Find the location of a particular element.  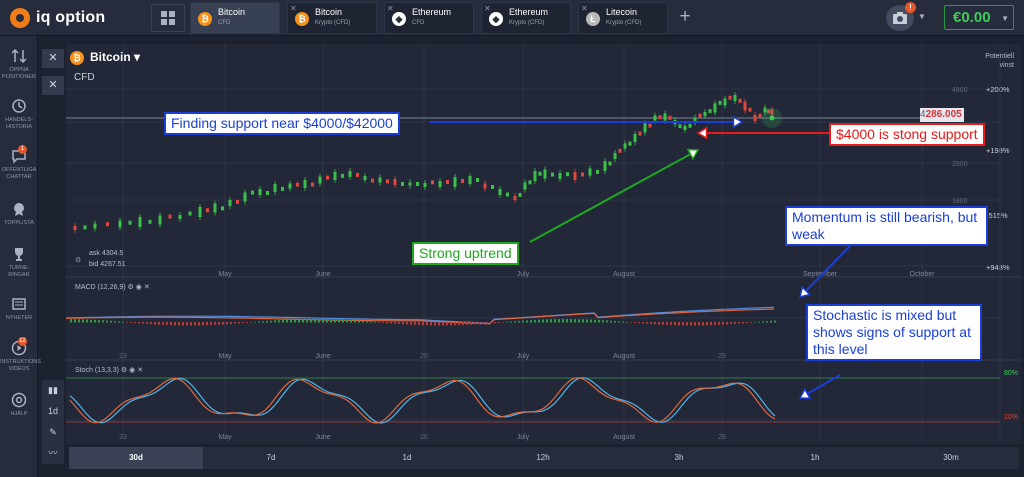

bitcoin-icon: ₿ is located at coordinates (302, 19).